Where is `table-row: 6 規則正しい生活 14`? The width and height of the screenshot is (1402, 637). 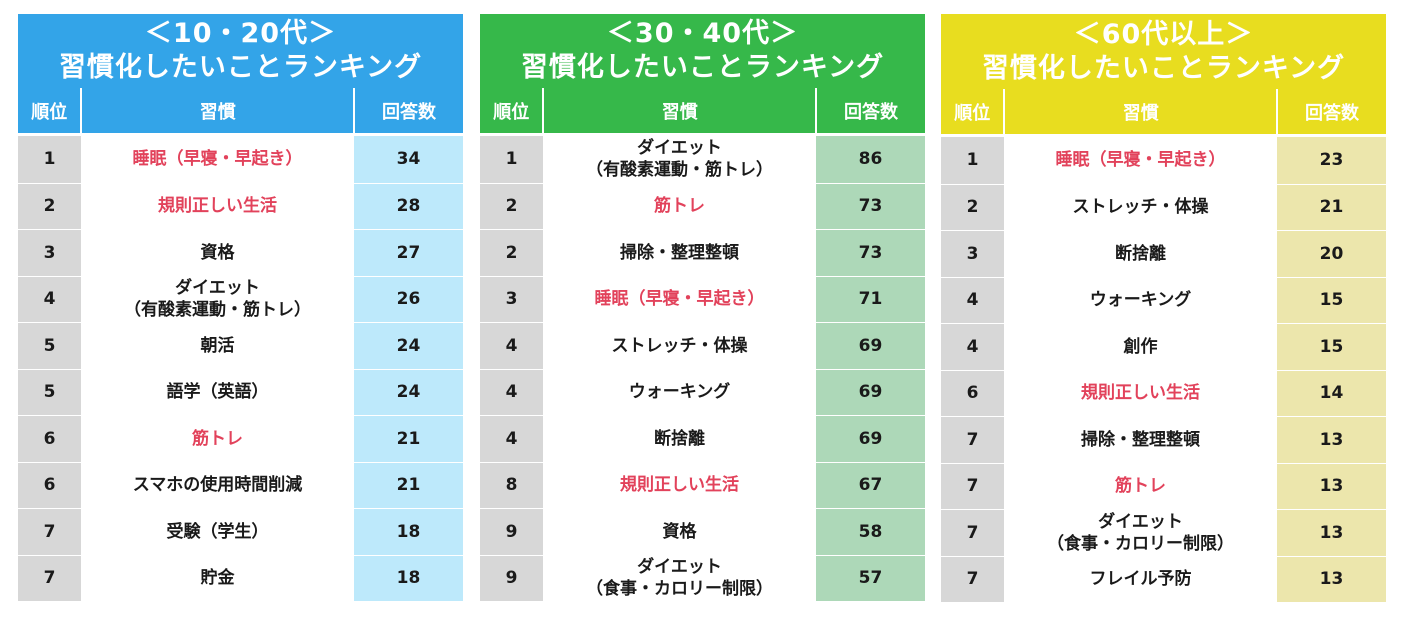 table-row: 6 規則正しい生活 14 is located at coordinates (1163, 392).